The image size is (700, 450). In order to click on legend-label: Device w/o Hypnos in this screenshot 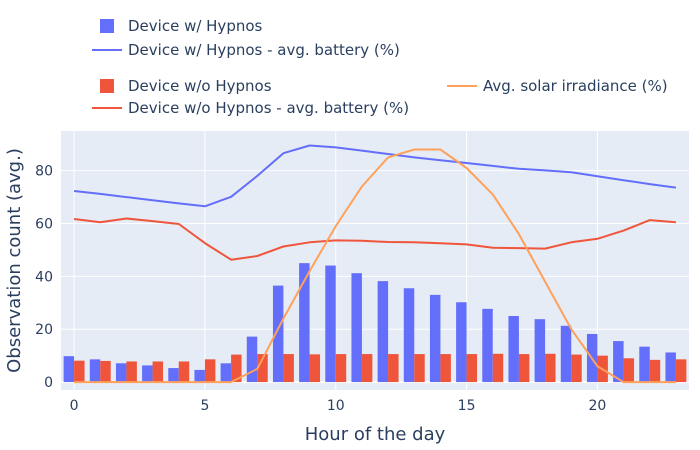, I will do `click(200, 86)`.